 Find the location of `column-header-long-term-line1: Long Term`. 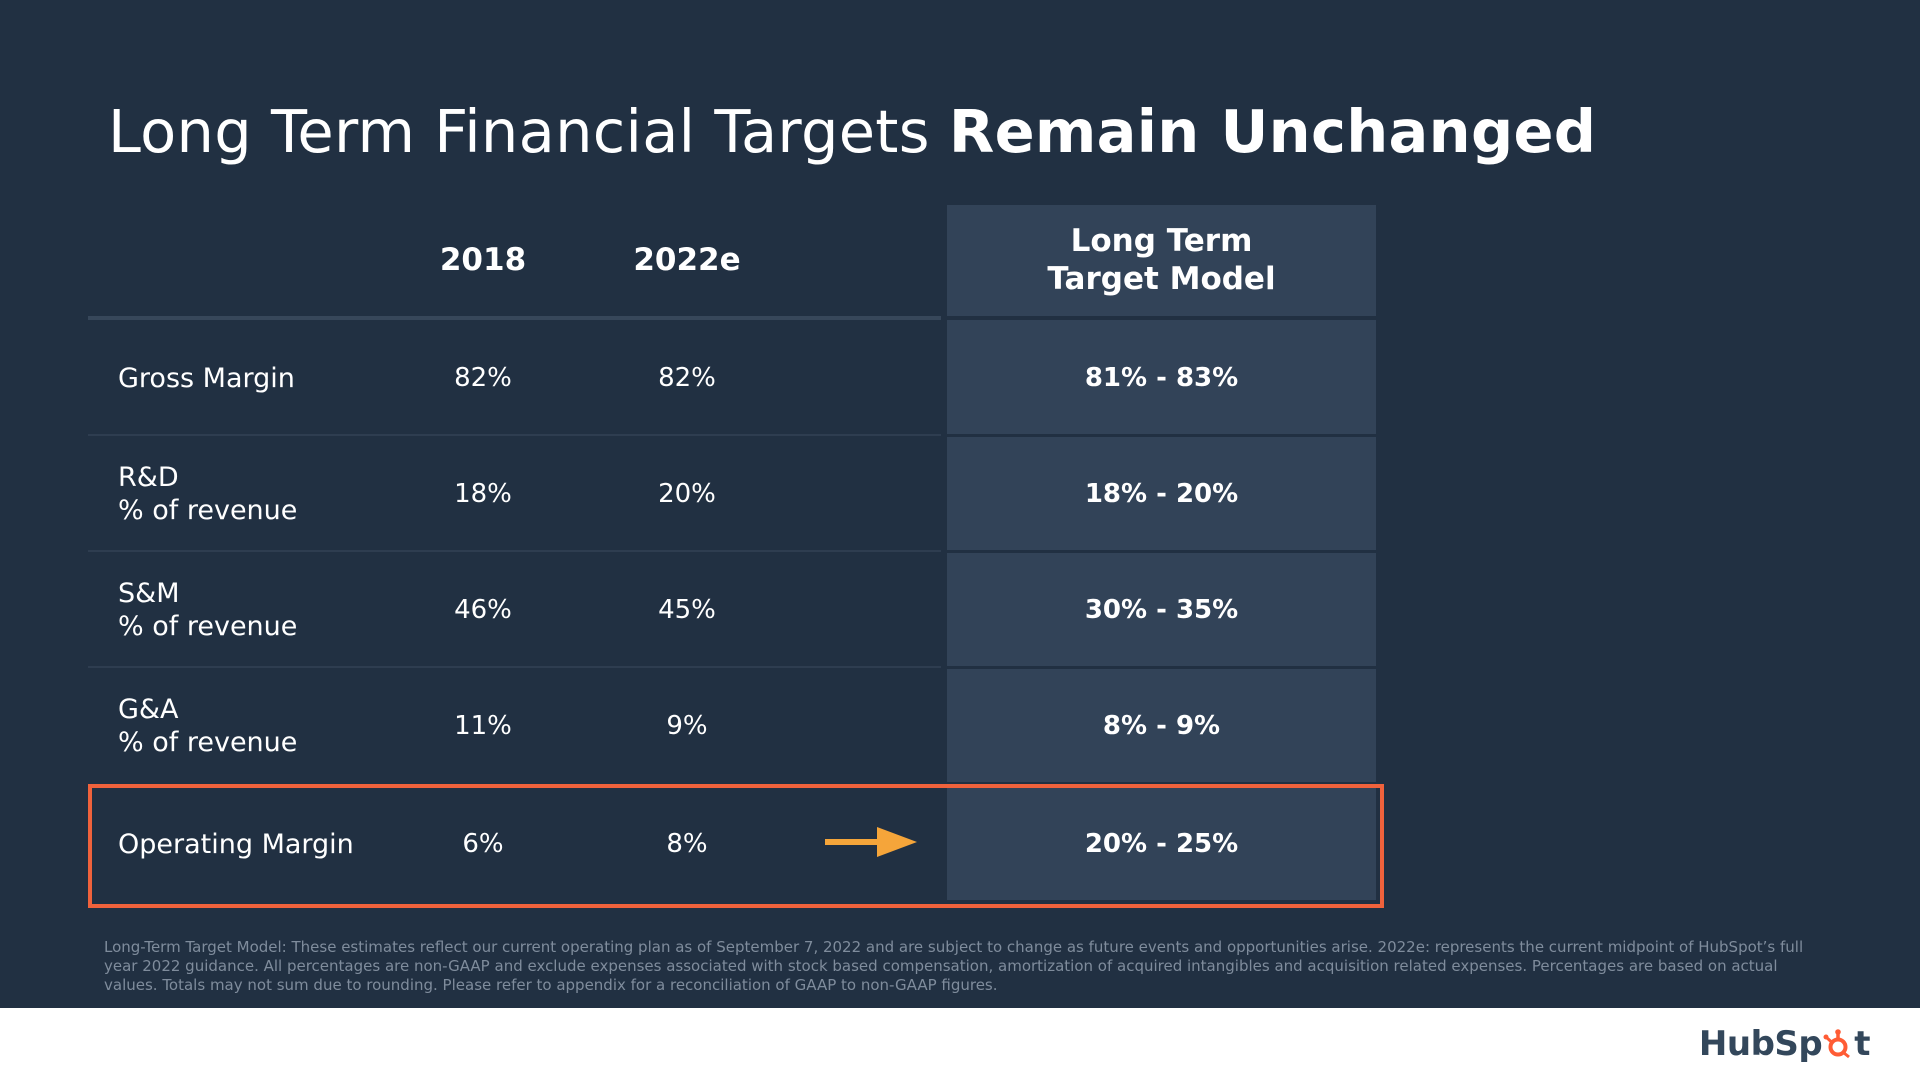

column-header-long-term-line1: Long Term is located at coordinates (1161, 241).